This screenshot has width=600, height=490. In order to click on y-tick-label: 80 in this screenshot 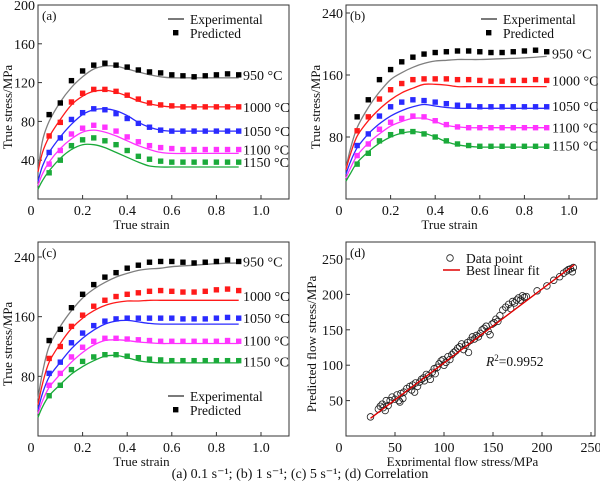, I will do `click(28, 377)`.